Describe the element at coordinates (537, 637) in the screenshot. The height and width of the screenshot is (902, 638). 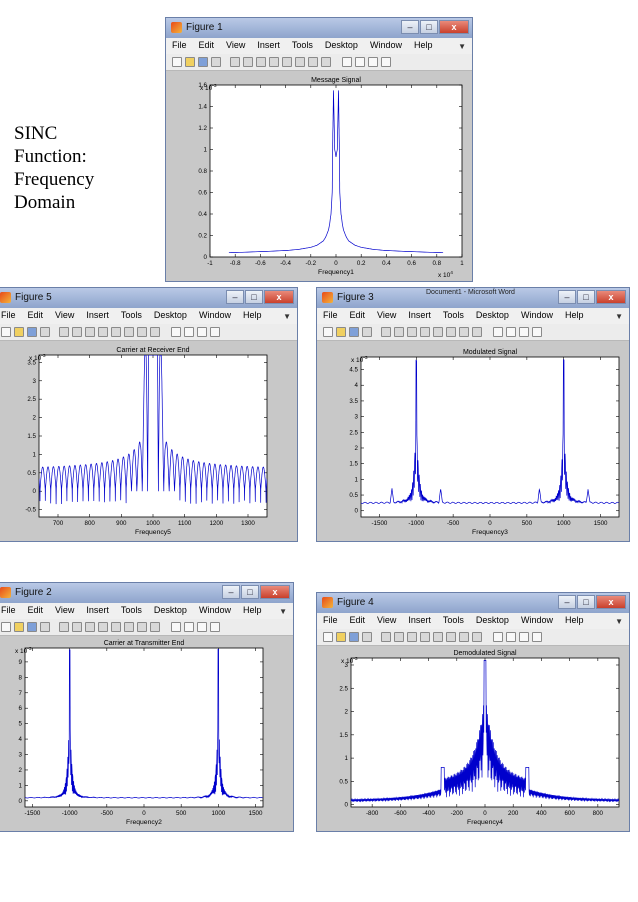
I see `show-plot-tools-icon` at that location.